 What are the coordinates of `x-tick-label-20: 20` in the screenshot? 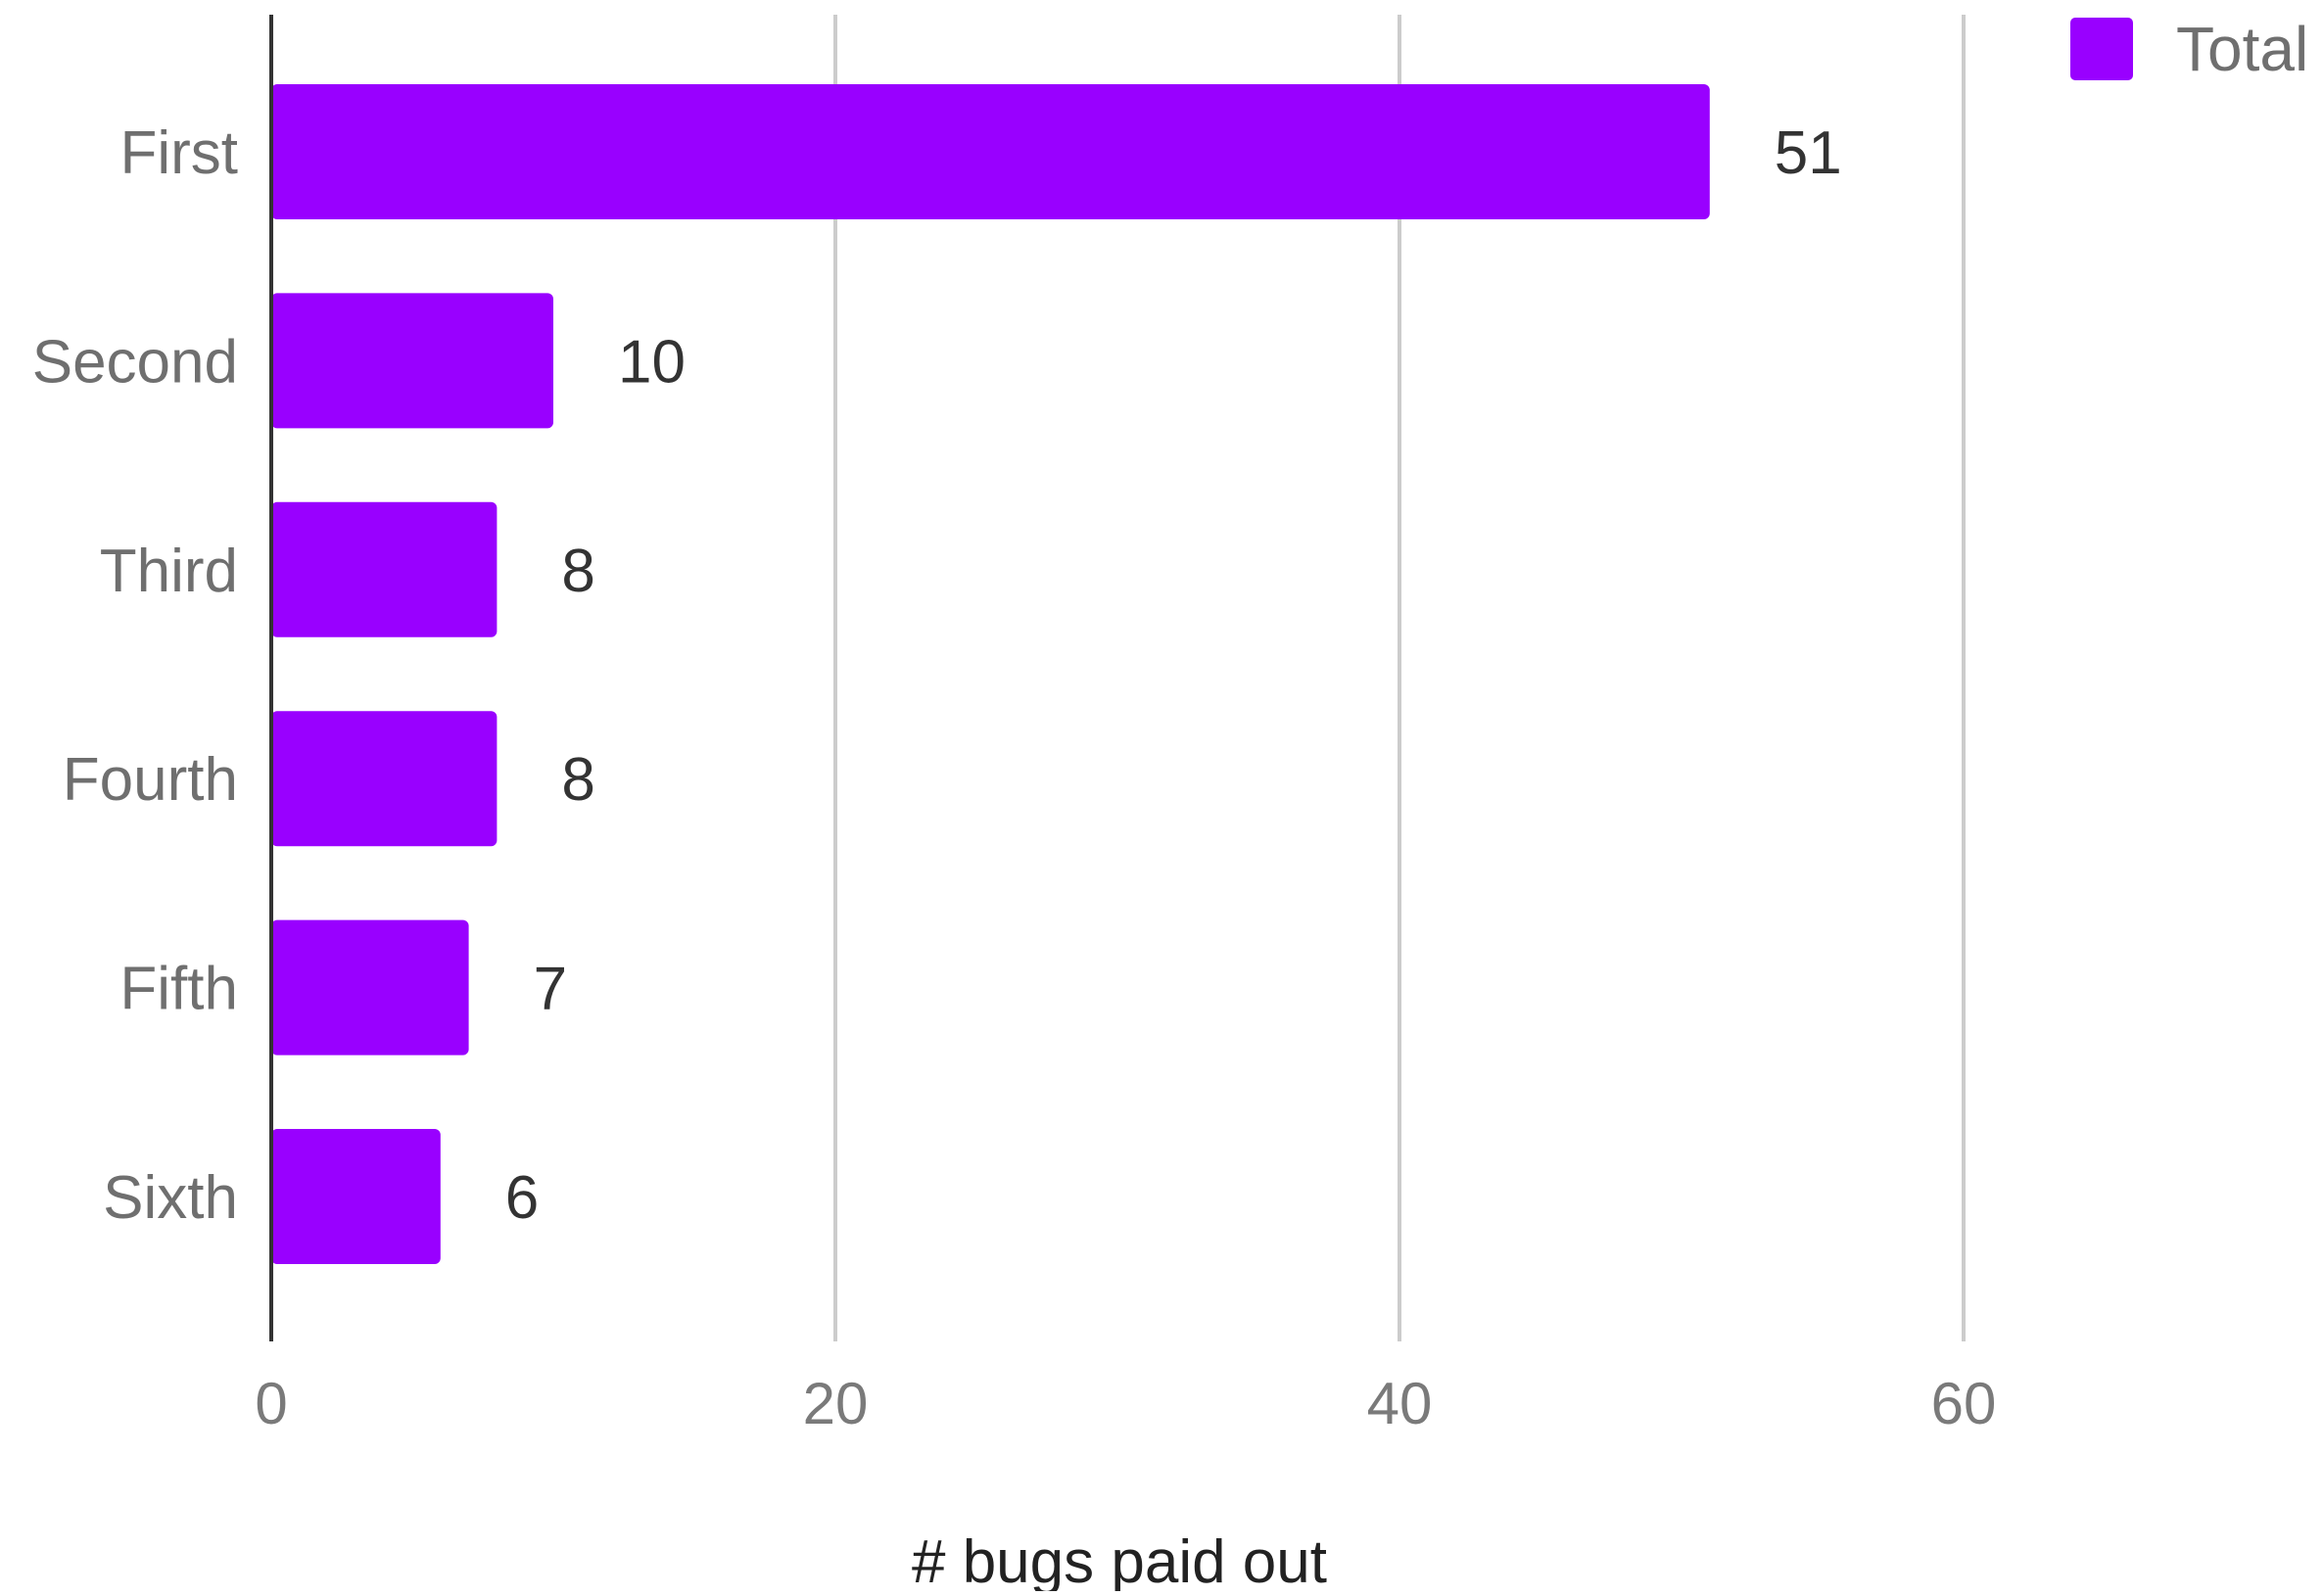 It's located at (836, 1403).